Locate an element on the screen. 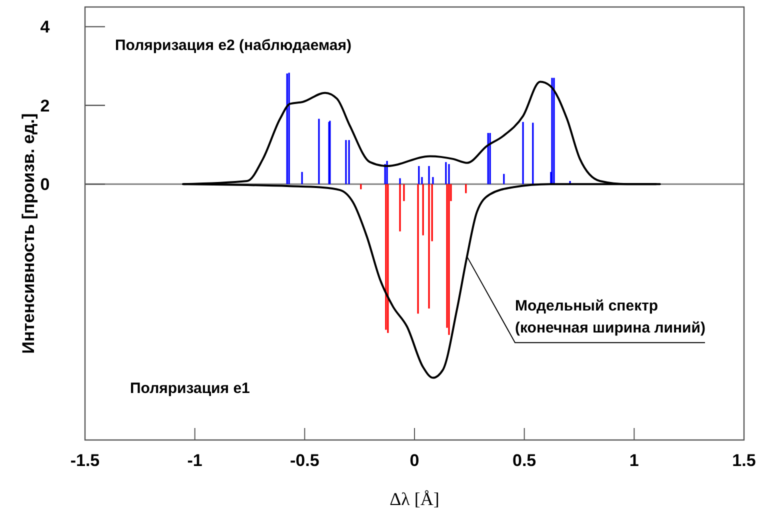  y-axis-title: Интенсивность [произв. ед.] is located at coordinates (28, 233).